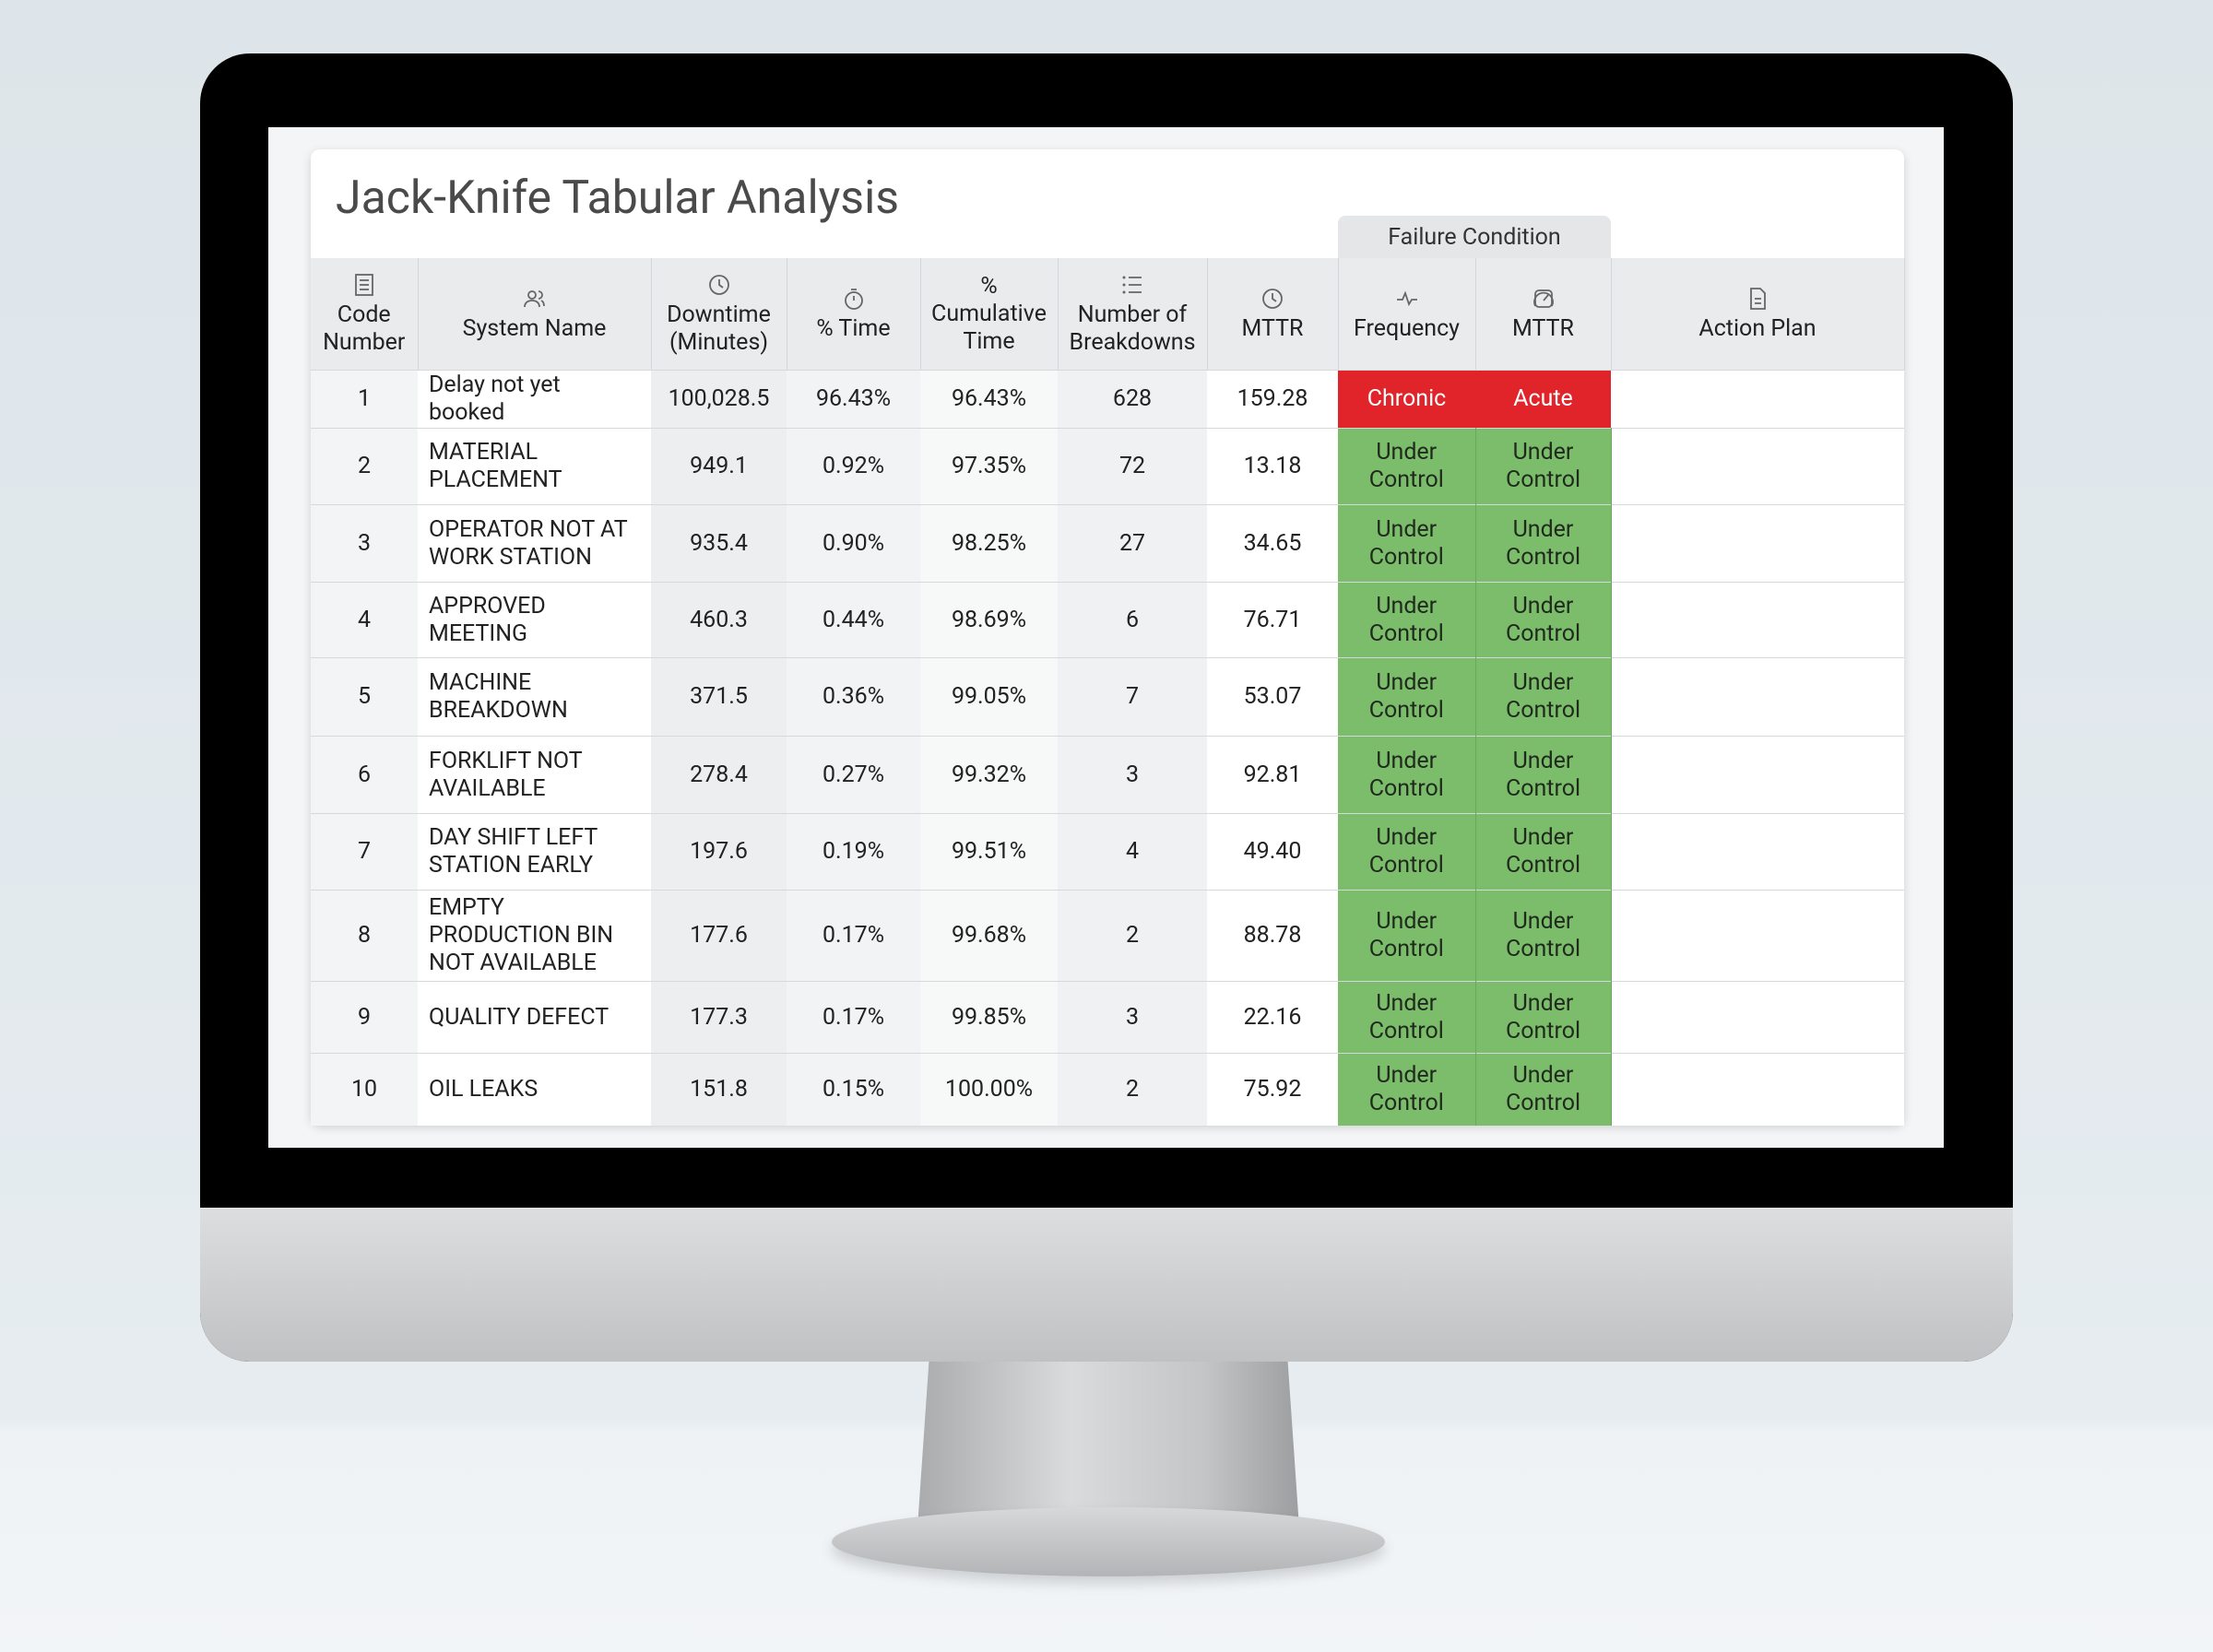 The width and height of the screenshot is (2213, 1652). Describe the element at coordinates (364, 1018) in the screenshot. I see `table-cell: 9` at that location.